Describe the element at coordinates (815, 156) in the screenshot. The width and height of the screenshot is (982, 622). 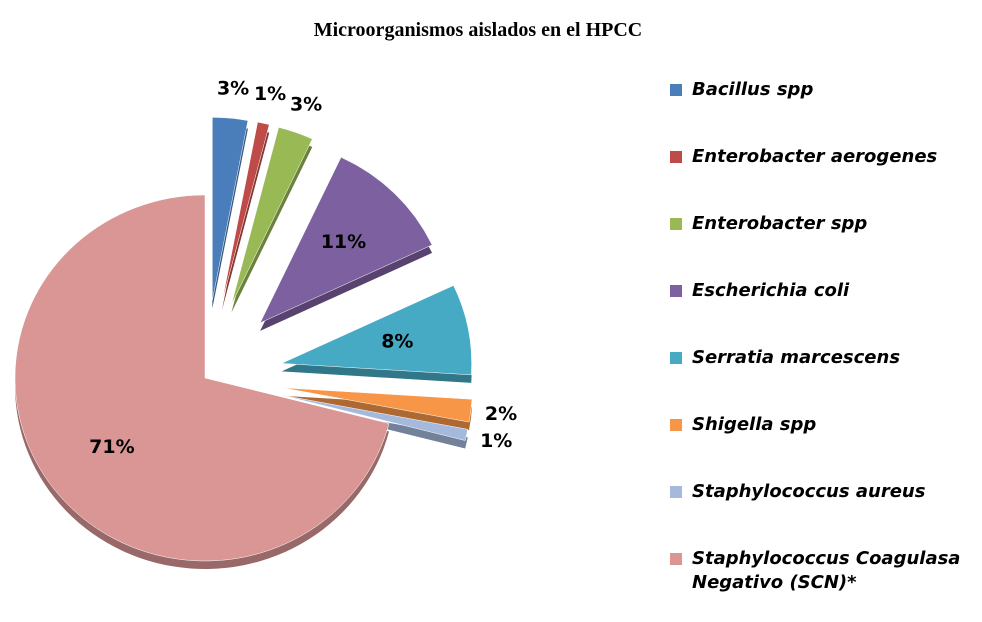
I see `legend-label: Enterobacter aerogenes` at that location.